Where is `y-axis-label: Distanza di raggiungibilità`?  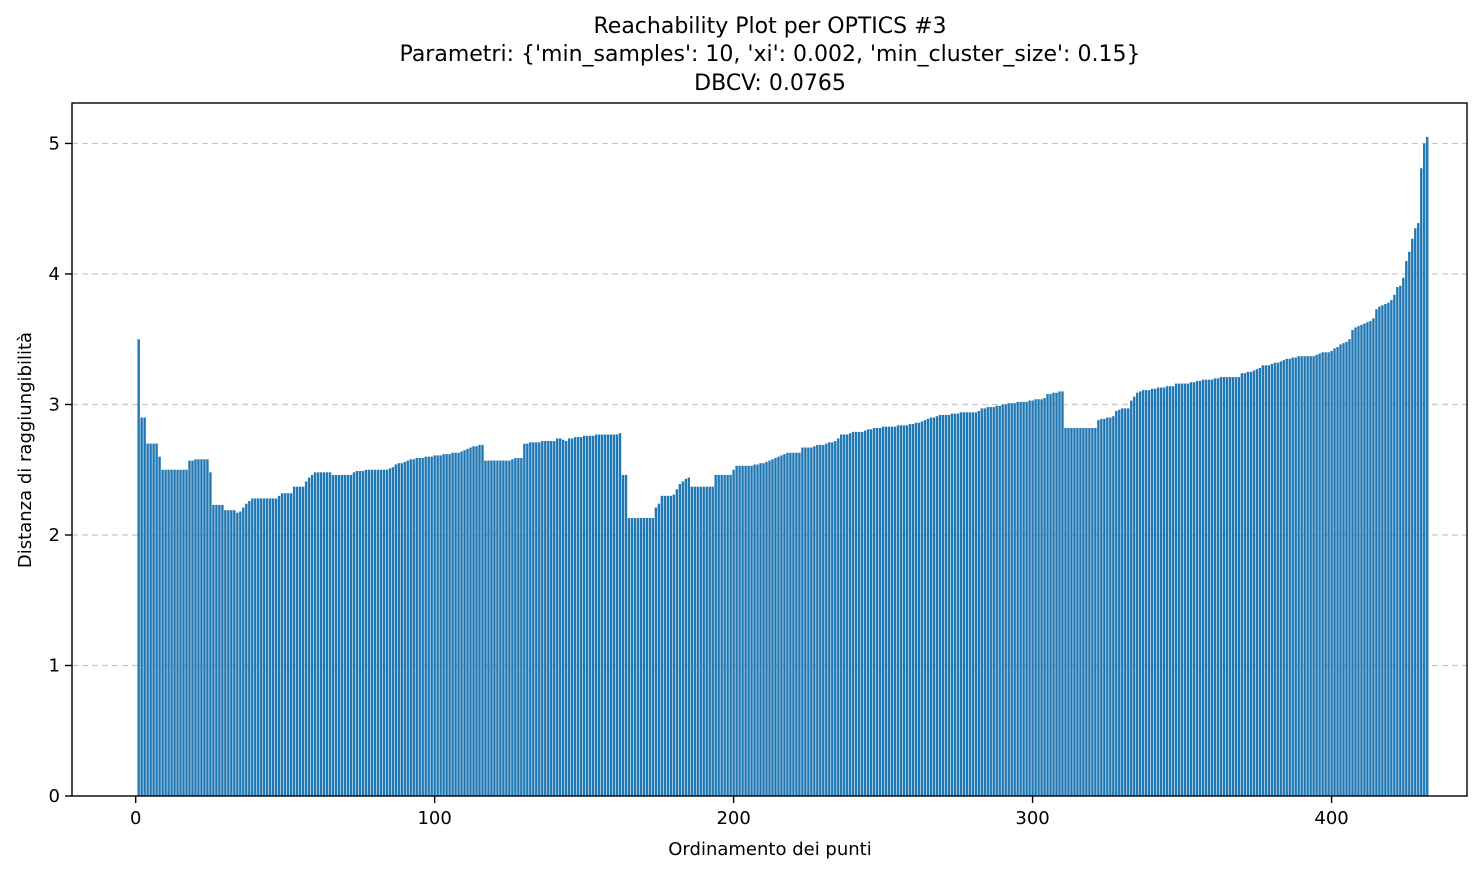
y-axis-label: Distanza di raggiungibilità is located at coordinates (25, 450).